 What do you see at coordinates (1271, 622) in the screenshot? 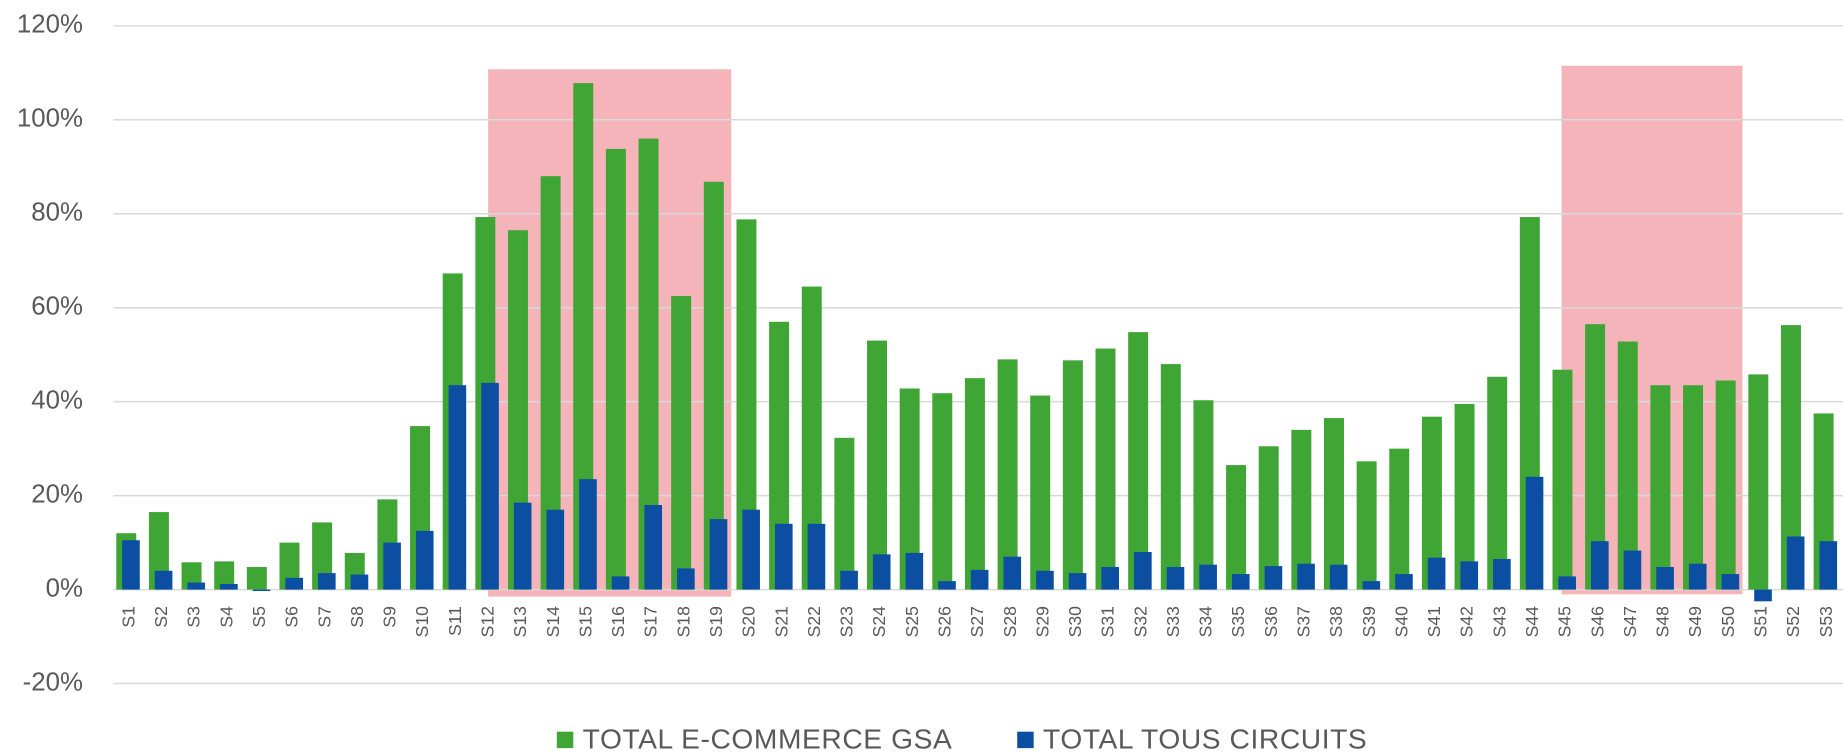
I see `x-tick-label: S36` at bounding box center [1271, 622].